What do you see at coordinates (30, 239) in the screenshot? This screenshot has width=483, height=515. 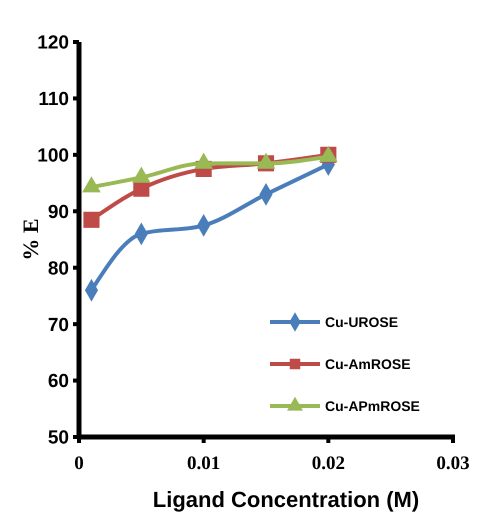 I see `y-axis-title: % E` at bounding box center [30, 239].